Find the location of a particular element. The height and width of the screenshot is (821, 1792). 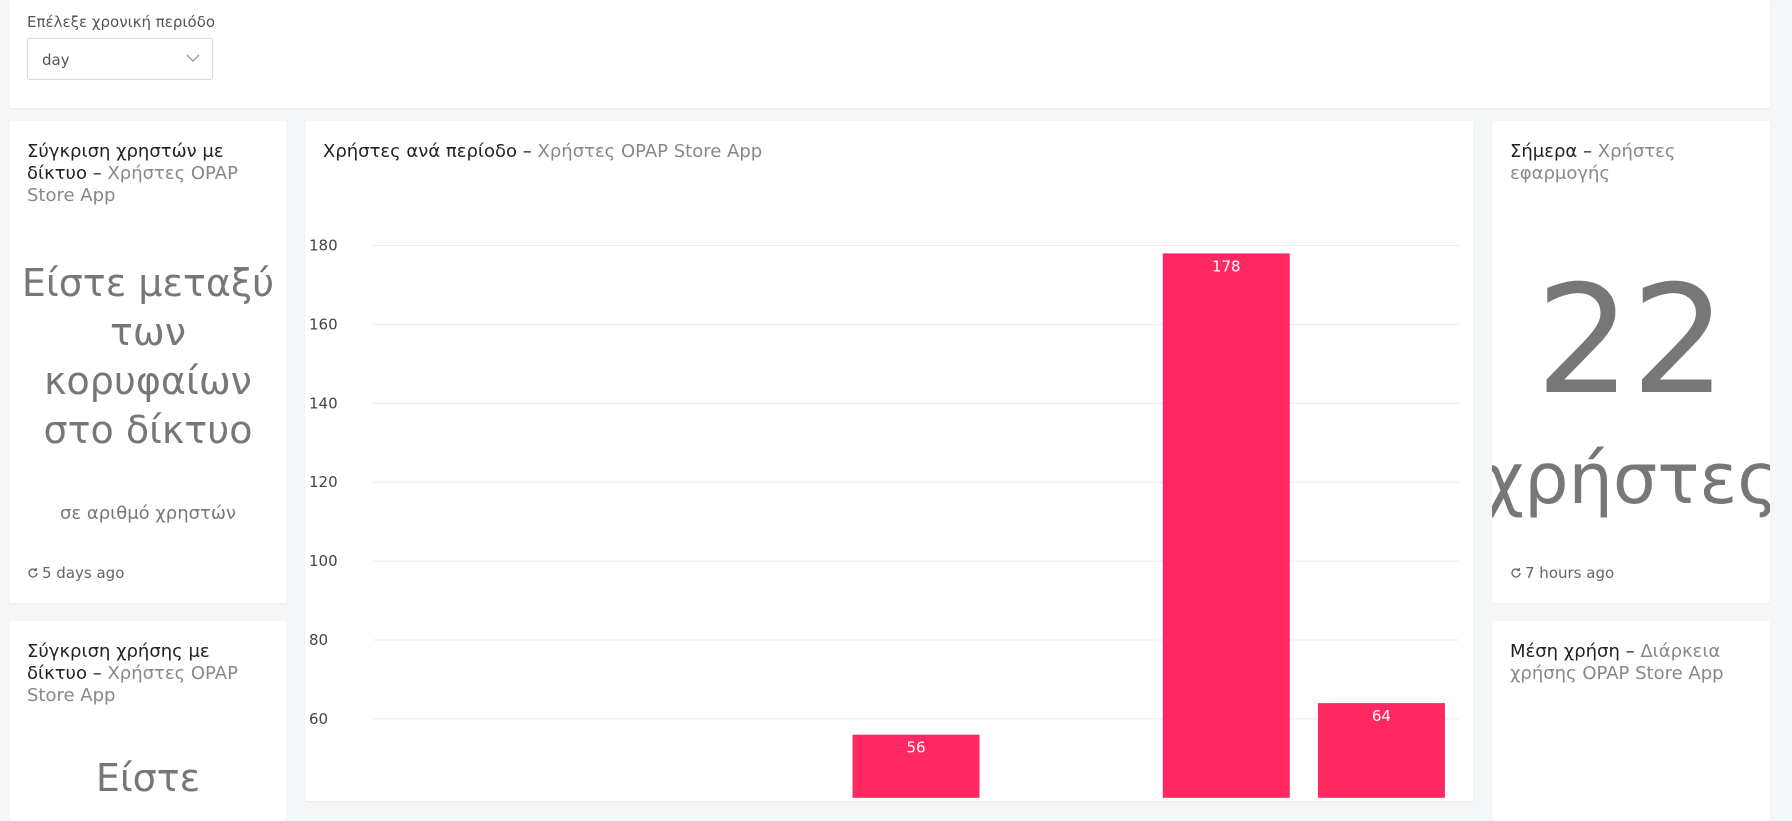

bar is located at coordinates (1226, 525).